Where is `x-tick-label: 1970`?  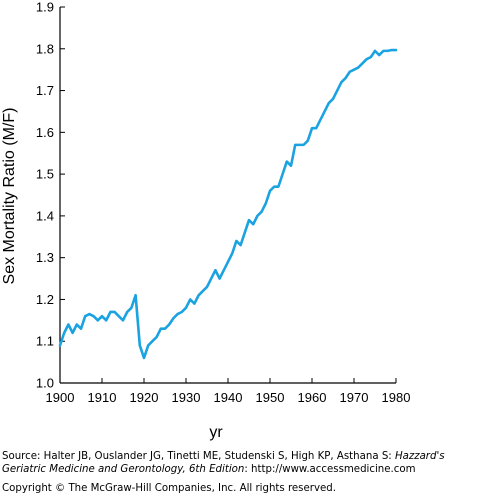 x-tick-label: 1970 is located at coordinates (354, 397).